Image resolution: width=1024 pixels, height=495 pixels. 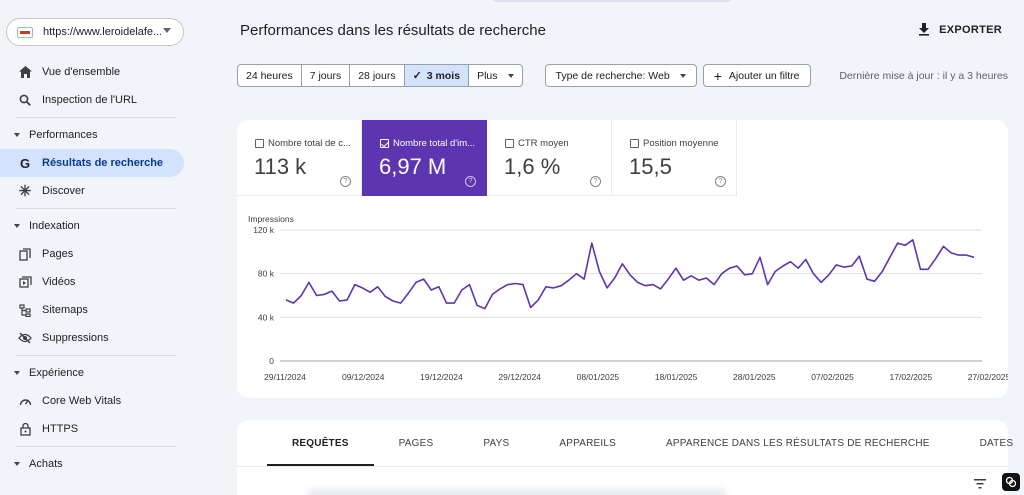 What do you see at coordinates (75, 338) in the screenshot?
I see `sidebar-item-label: Suppressions` at bounding box center [75, 338].